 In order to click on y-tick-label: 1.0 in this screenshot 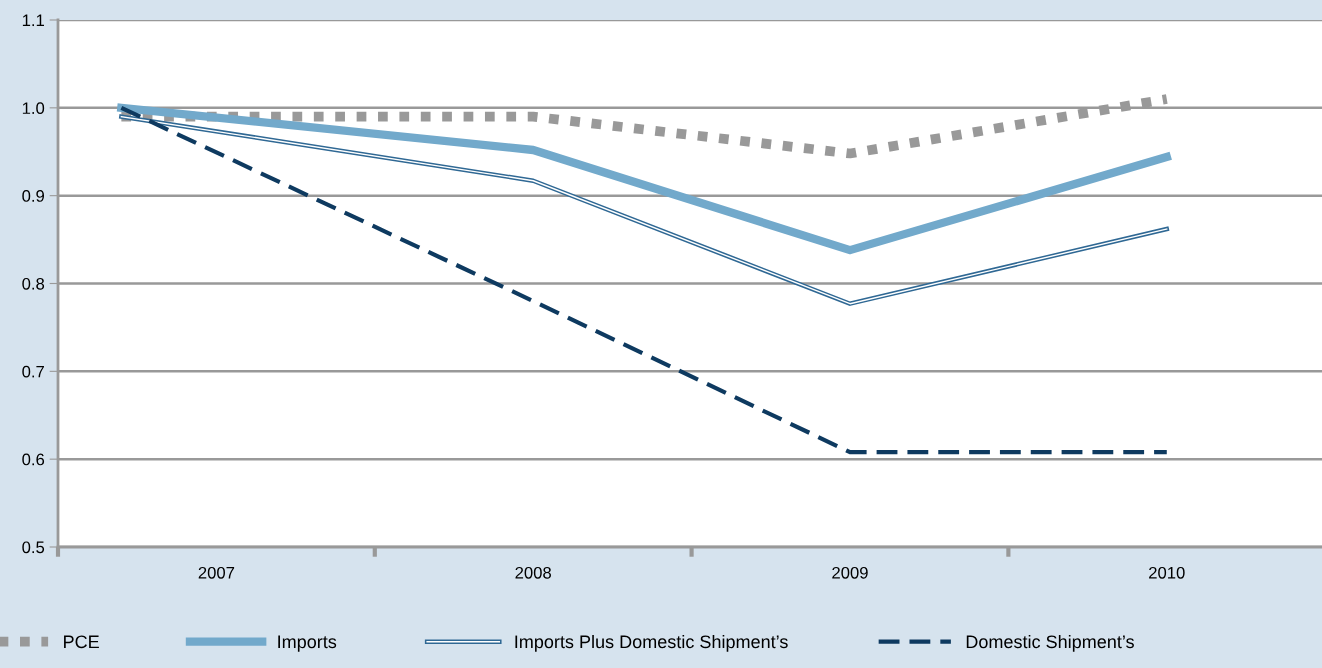, I will do `click(33, 108)`.